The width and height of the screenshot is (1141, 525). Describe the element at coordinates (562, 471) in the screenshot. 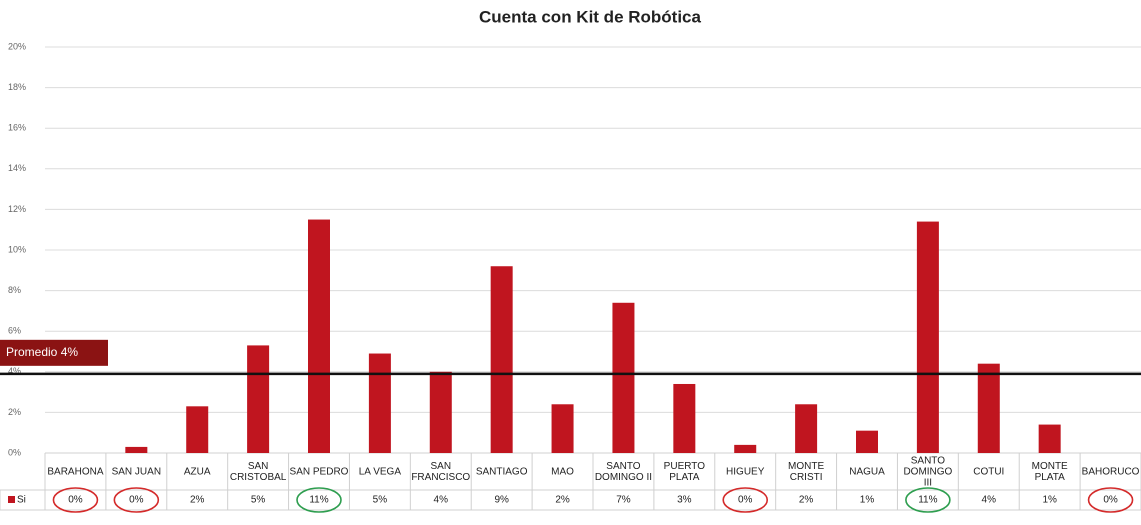

I see `x-tick-label: MAO` at that location.